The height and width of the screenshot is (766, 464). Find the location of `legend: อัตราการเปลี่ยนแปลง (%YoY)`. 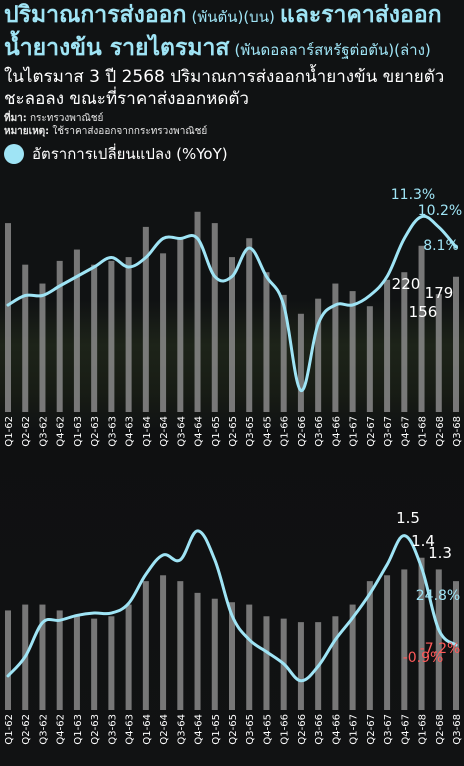

legend: อัตราการเปลี่ยนแปลง (%YoY) is located at coordinates (116, 154).